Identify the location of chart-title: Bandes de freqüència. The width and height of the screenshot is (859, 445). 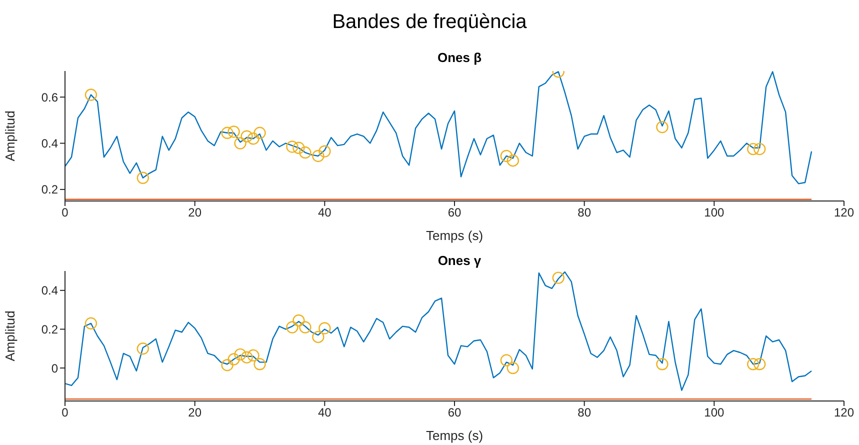
(429, 22).